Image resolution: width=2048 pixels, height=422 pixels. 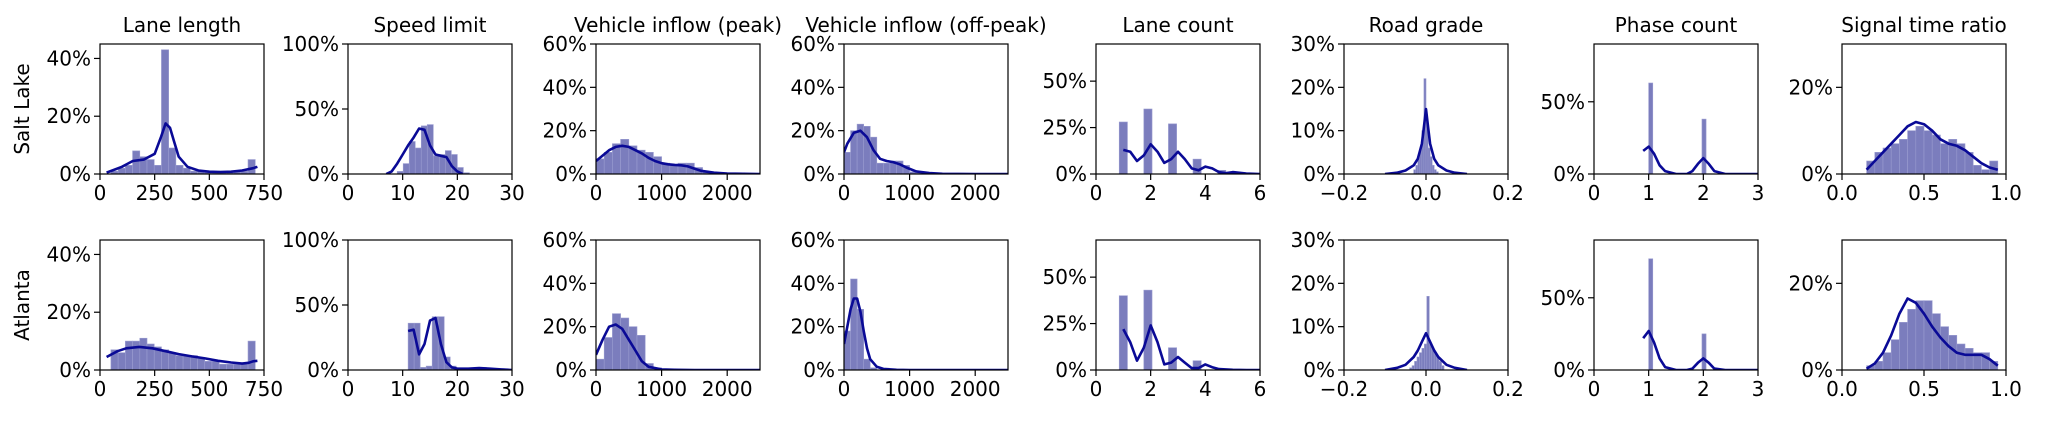 I want to click on x-tick-label: 500, so click(x=209, y=193).